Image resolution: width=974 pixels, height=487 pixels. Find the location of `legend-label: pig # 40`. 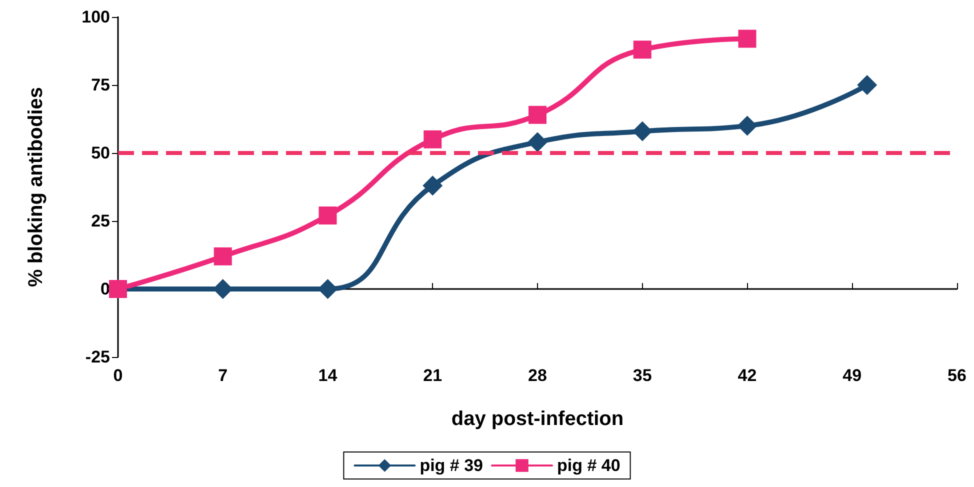

legend-label: pig # 40 is located at coordinates (588, 465).